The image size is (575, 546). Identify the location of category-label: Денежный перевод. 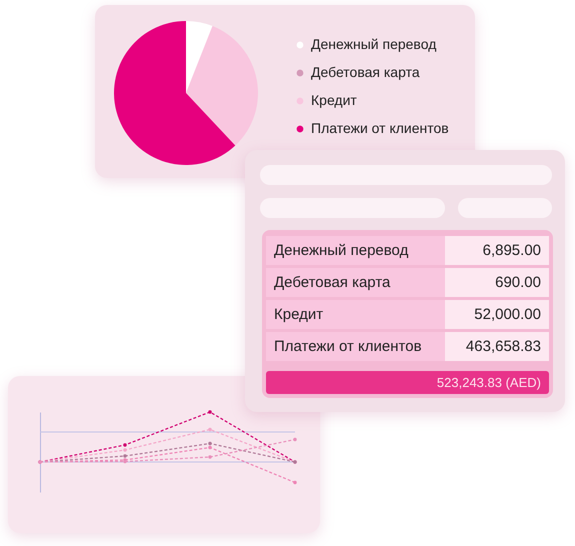
(355, 250).